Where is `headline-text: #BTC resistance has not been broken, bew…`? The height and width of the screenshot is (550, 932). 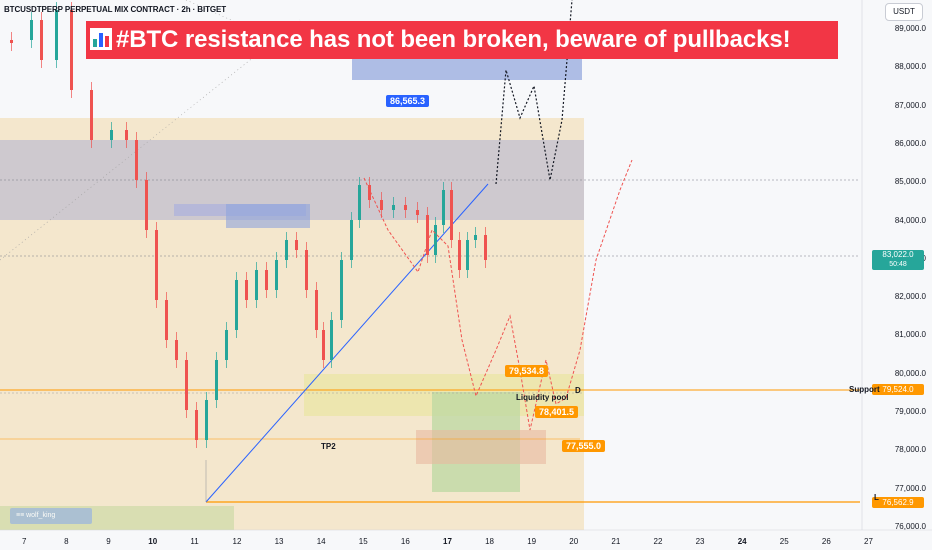 headline-text: #BTC resistance has not been broken, bew… is located at coordinates (453, 39).